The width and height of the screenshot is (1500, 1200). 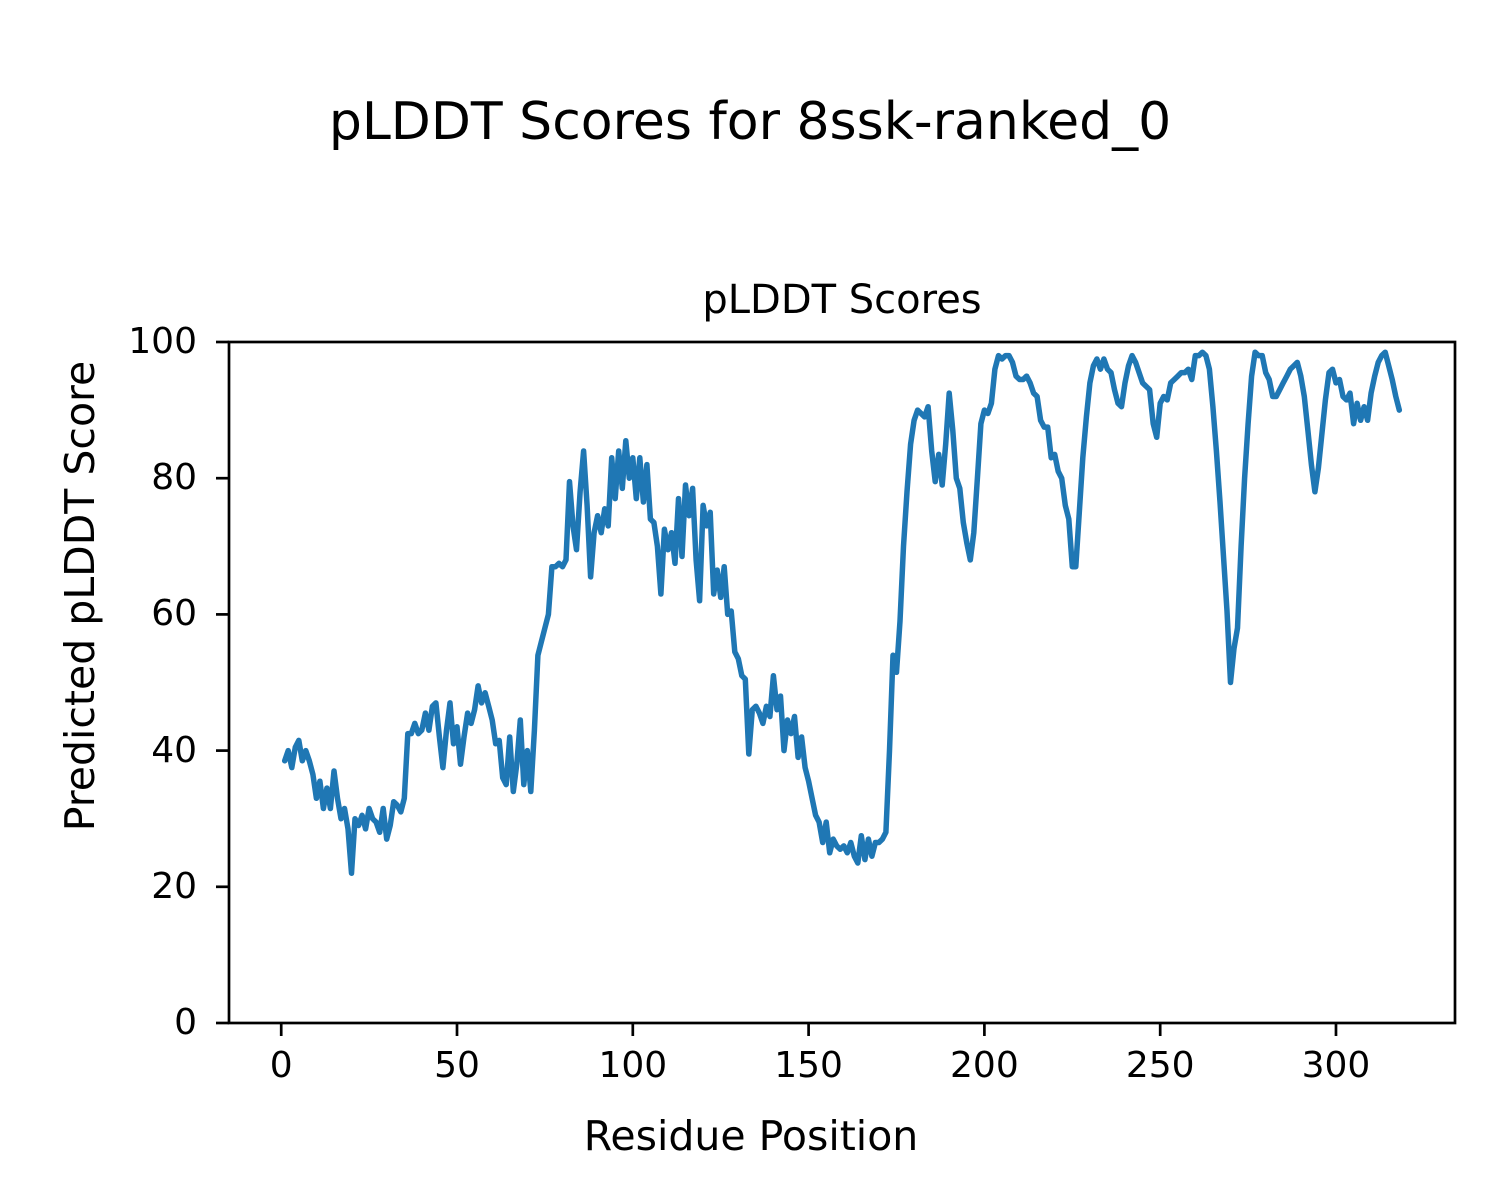 I want to click on y-tick-label: 80, so click(x=174, y=478).